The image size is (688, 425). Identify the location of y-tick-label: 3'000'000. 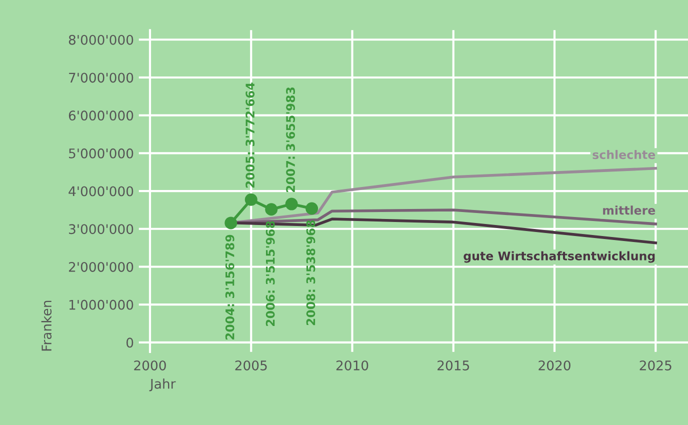
(101, 229).